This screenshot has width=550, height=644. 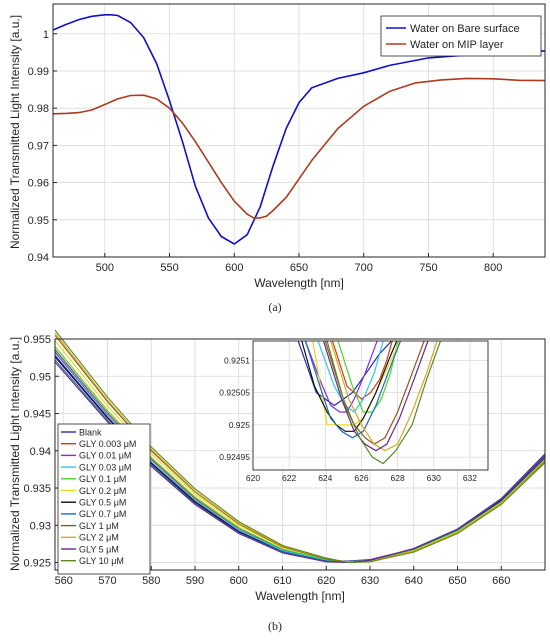 I want to click on chart-b-inset-series-gly-0-5-m, so click(x=349, y=386).